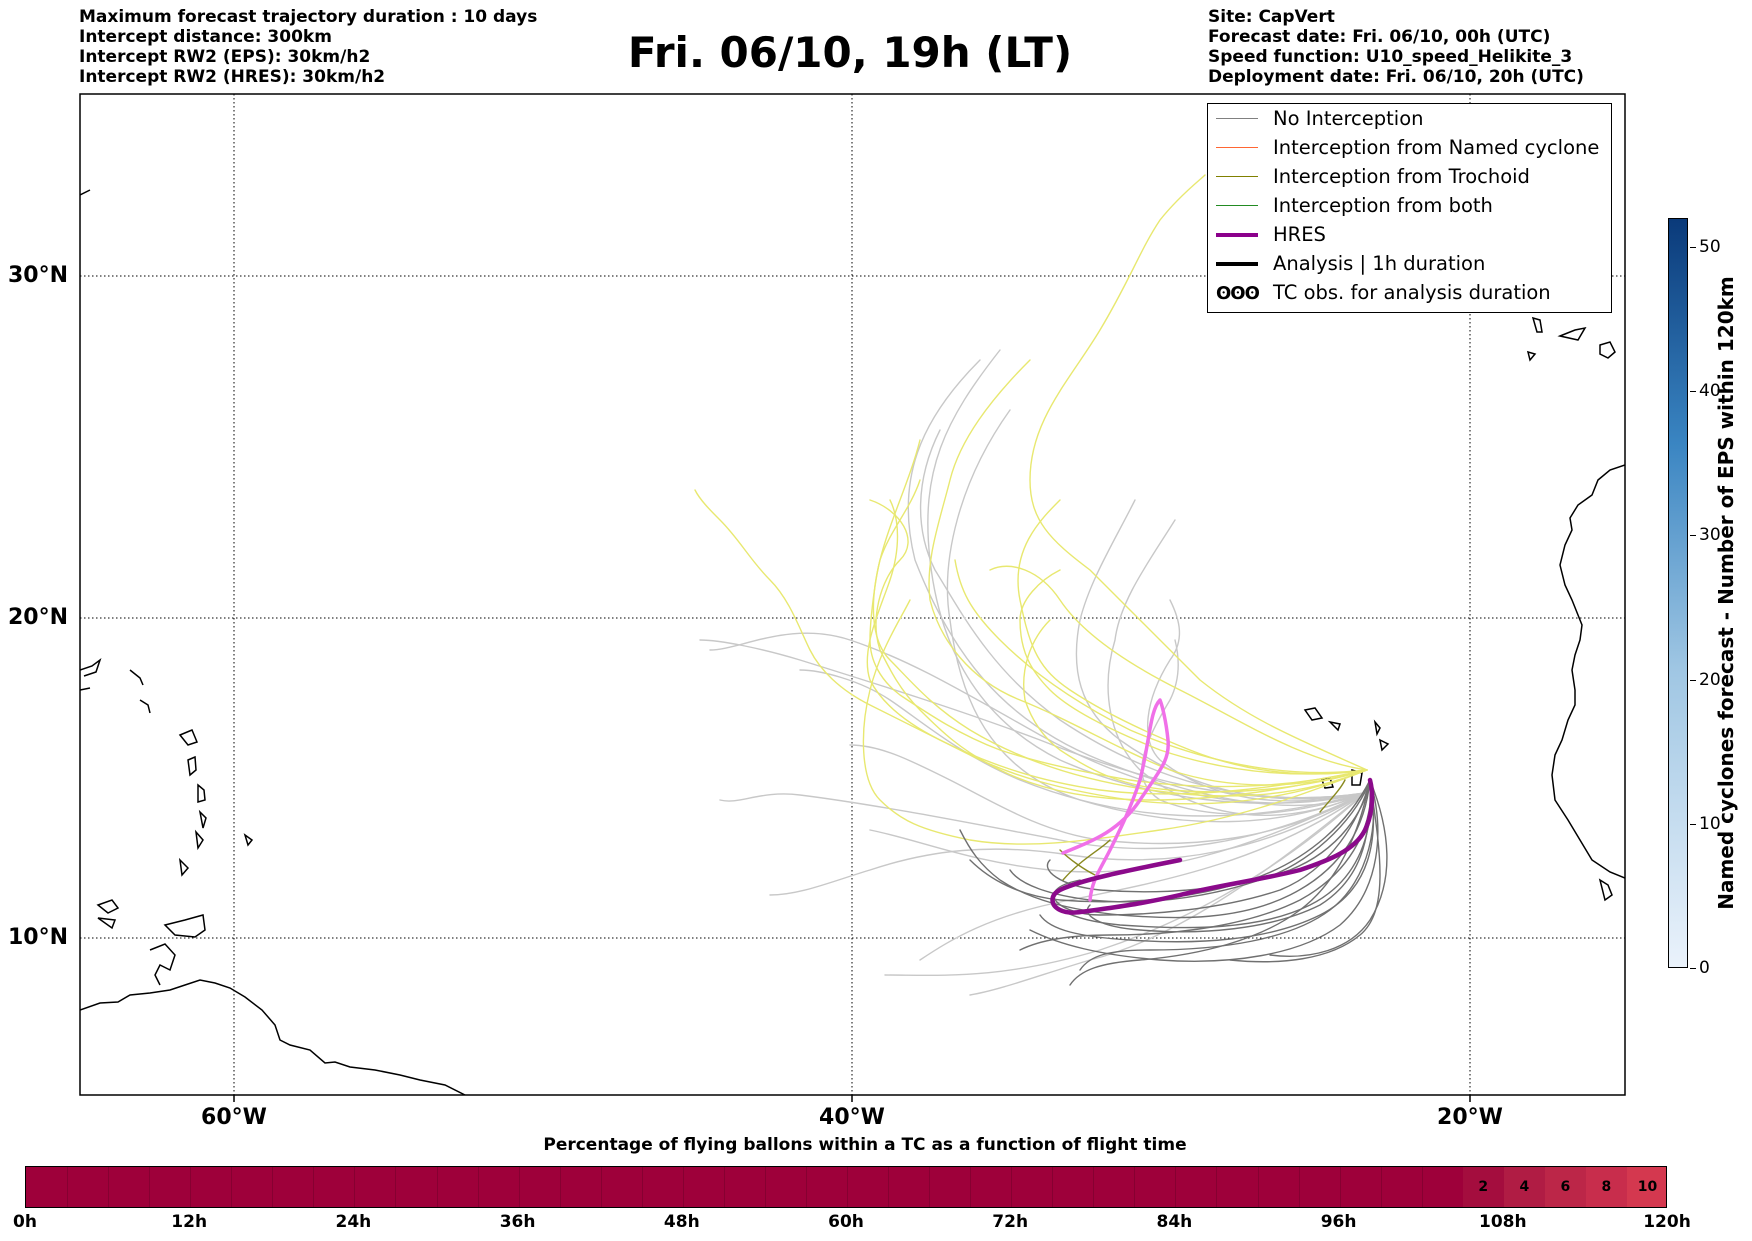 The height and width of the screenshot is (1241, 1752). Describe the element at coordinates (38, 275) in the screenshot. I see `lat-label-30n: 30°N` at that location.